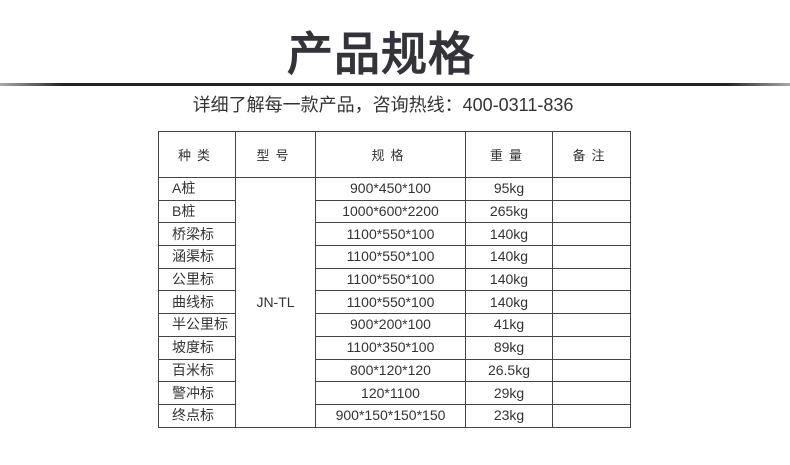  What do you see at coordinates (509, 370) in the screenshot?
I see `cell-weight: 26.5kg` at bounding box center [509, 370].